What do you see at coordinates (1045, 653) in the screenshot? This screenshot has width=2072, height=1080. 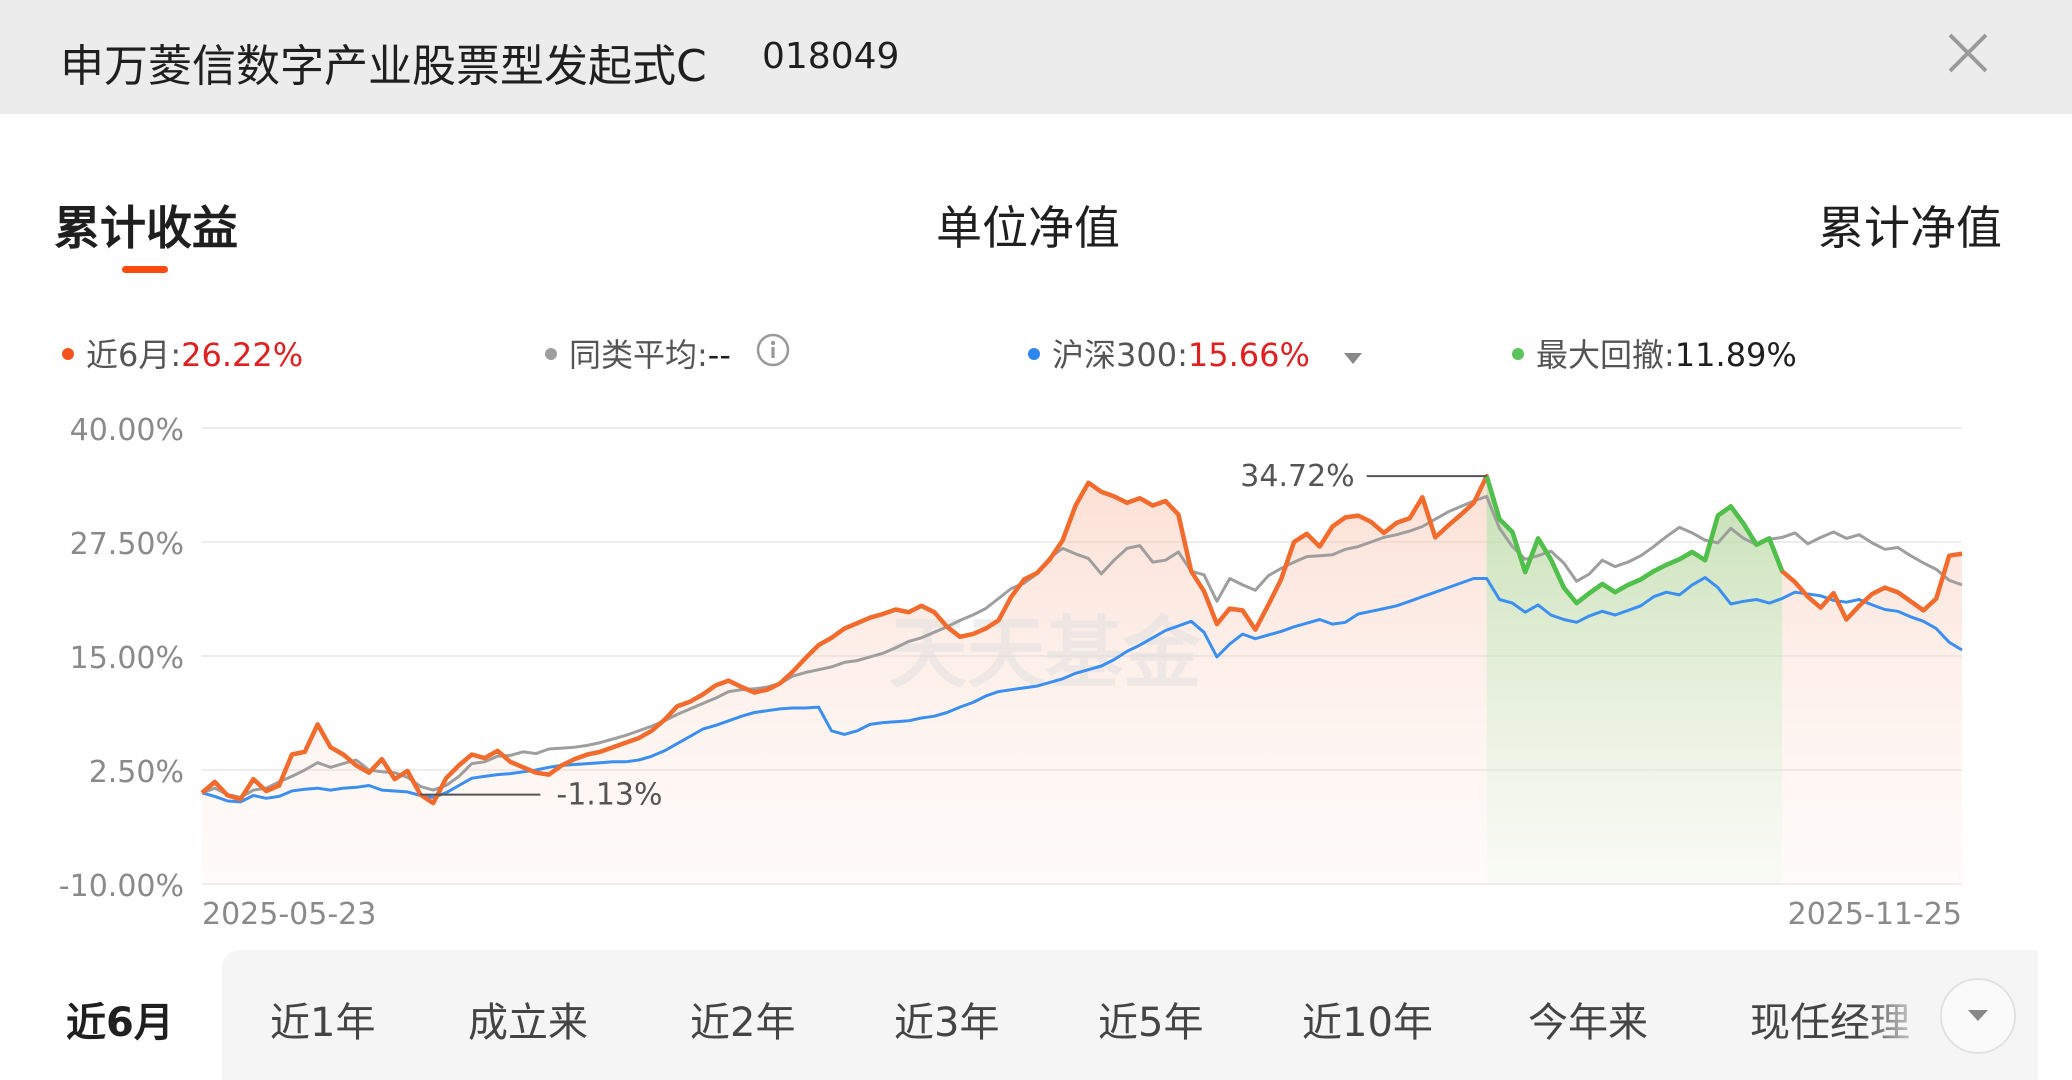 I see `watermark: 天天基金` at bounding box center [1045, 653].